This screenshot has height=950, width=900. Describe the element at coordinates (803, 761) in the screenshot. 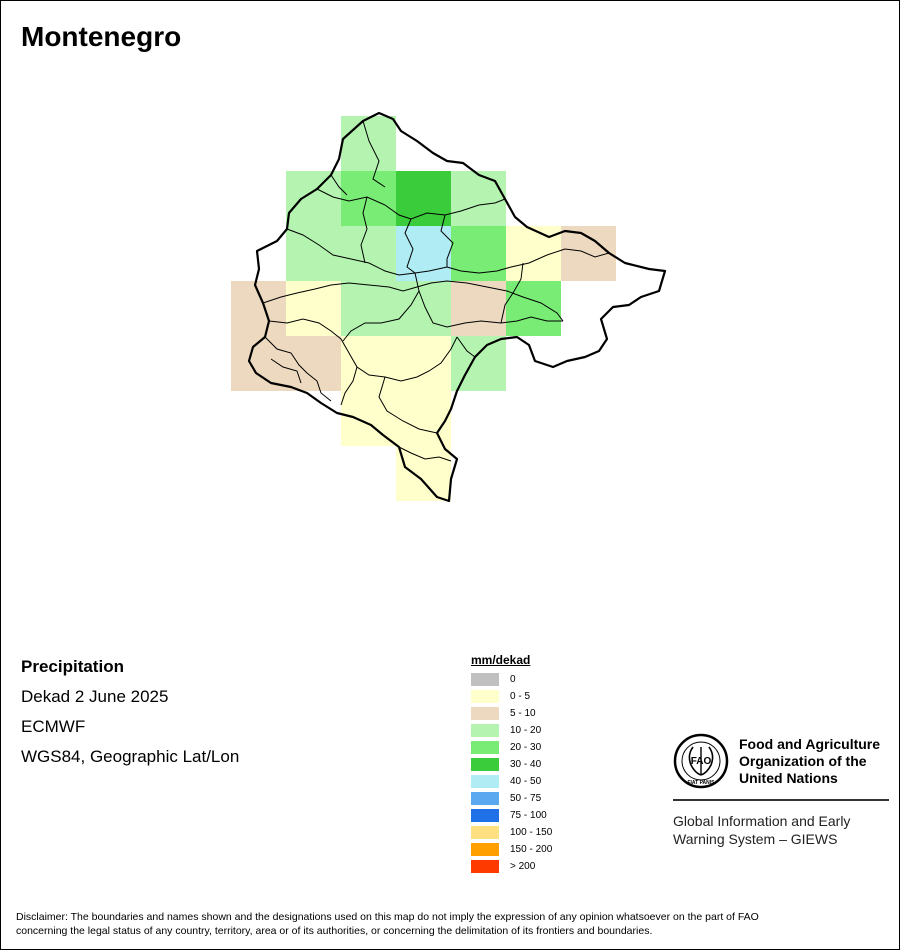

I see `fao-org-line: Organization of the` at that location.